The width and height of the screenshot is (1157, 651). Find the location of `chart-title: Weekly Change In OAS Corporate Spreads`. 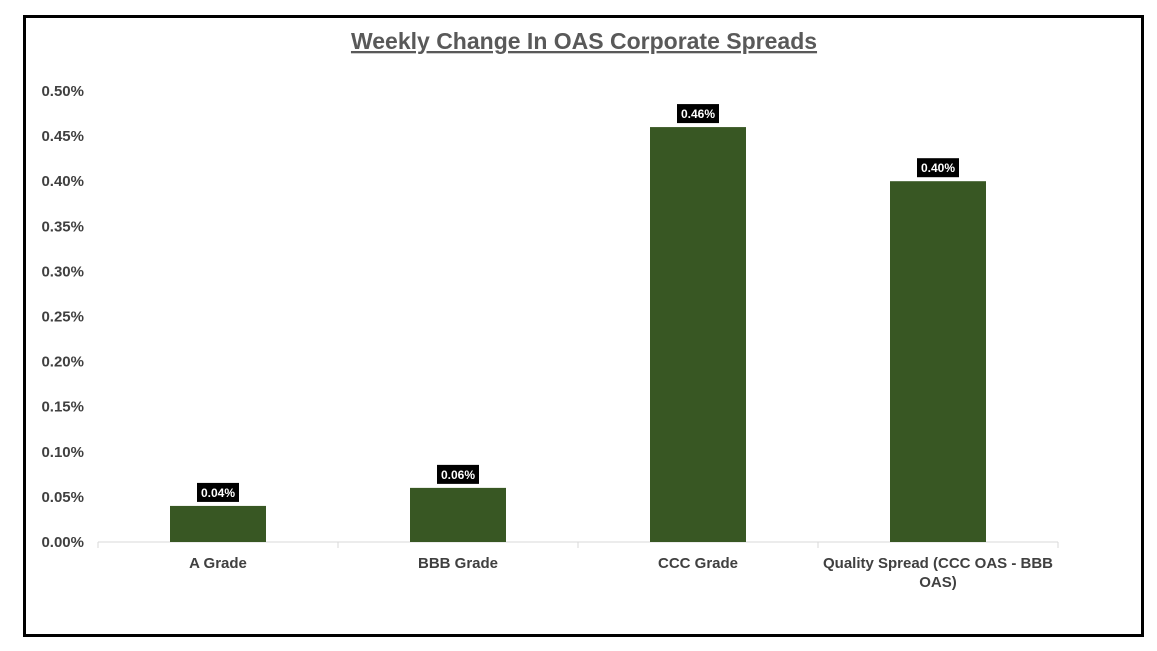

chart-title: Weekly Change In OAS Corporate Spreads is located at coordinates (584, 41).